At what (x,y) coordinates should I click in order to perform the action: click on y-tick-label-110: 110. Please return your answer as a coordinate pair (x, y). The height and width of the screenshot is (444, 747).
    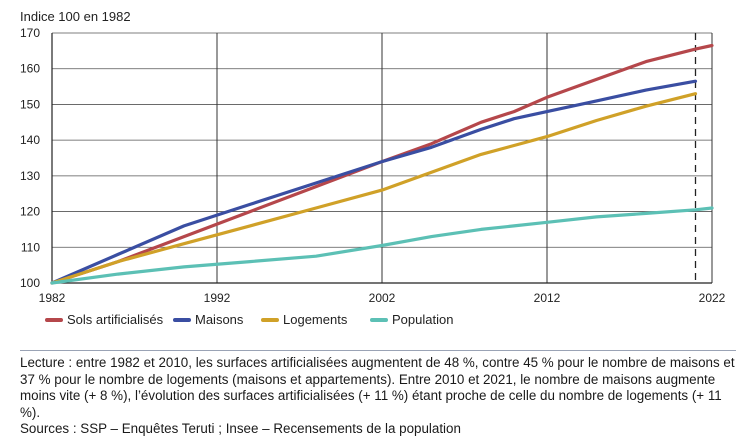
    Looking at the image, I should click on (30, 247).